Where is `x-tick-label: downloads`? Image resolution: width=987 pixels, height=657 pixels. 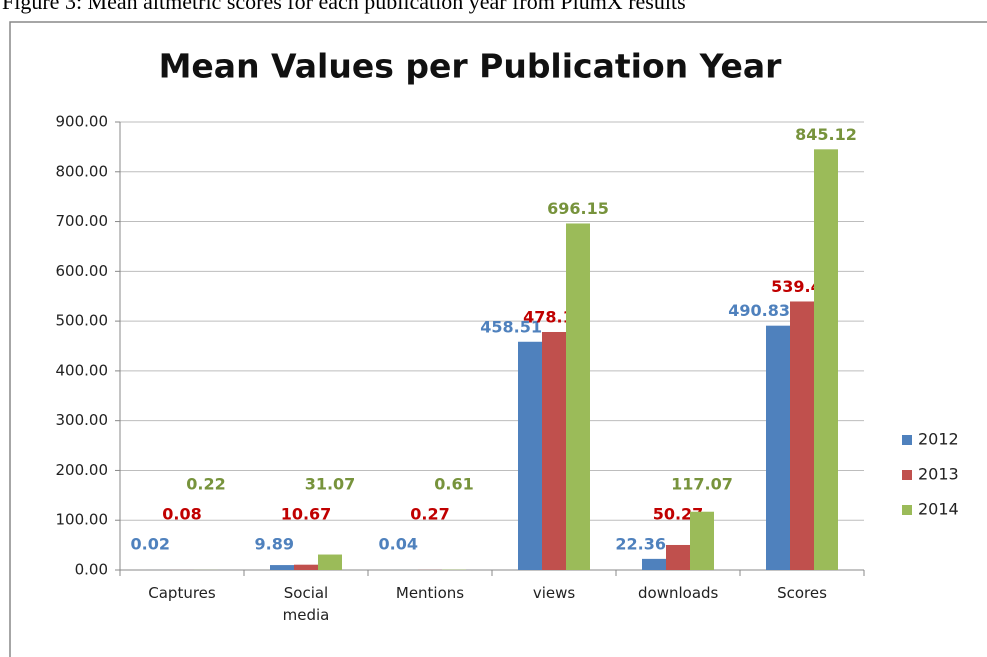
x-tick-label: downloads is located at coordinates (678, 593).